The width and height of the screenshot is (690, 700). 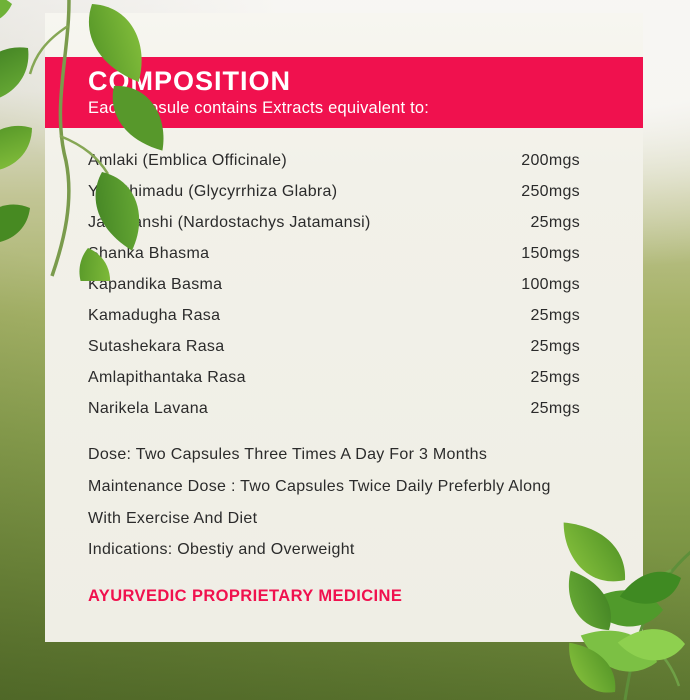 What do you see at coordinates (221, 549) in the screenshot?
I see `indications-line: Indications: Obestiy and Overweight` at bounding box center [221, 549].